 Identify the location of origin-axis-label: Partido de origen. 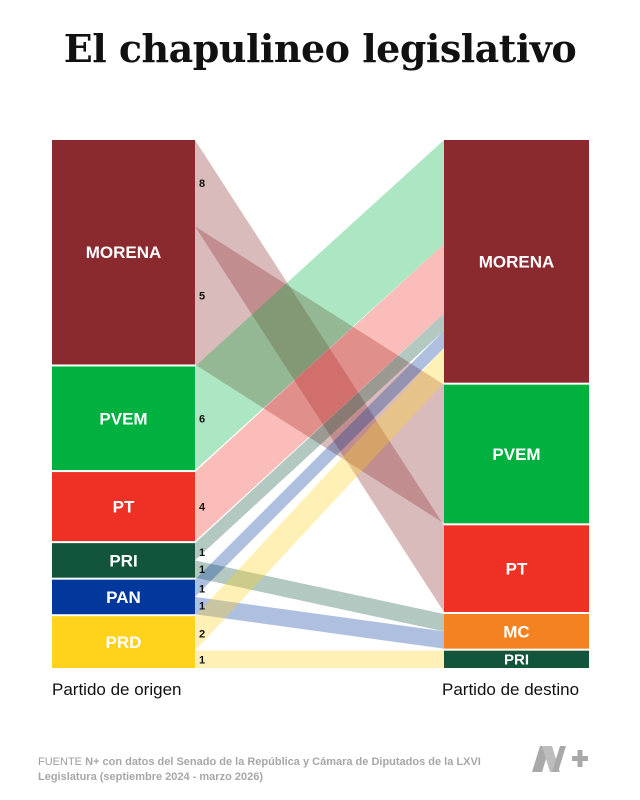
(117, 689).